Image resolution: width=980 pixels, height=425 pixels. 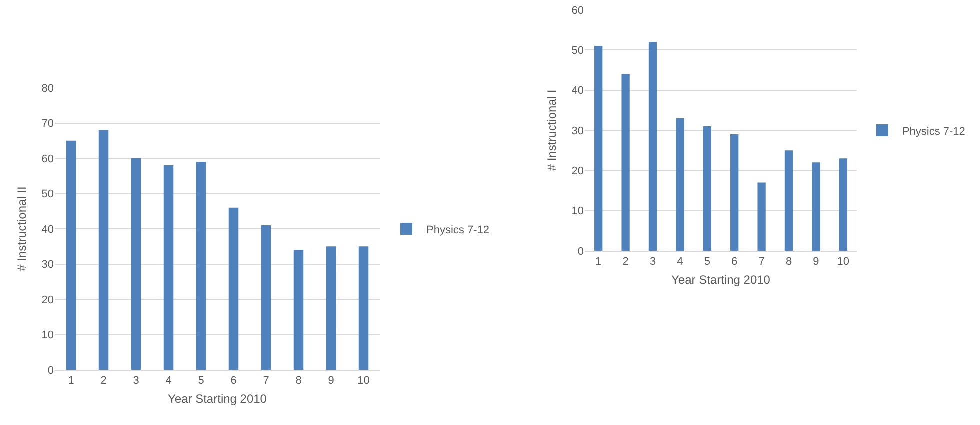 I want to click on y-tick-label: 80, so click(x=48, y=88).